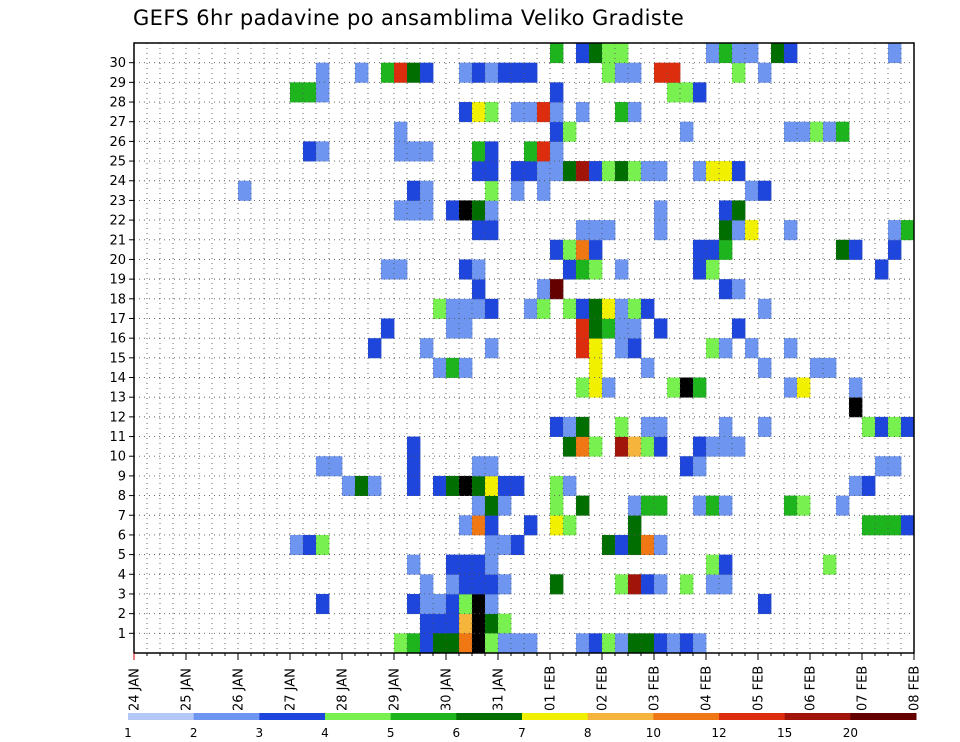 Image resolution: width=960 pixels, height=742 pixels. Describe the element at coordinates (759, 688) in the screenshot. I see `x-tick-label: 05 FEB` at that location.